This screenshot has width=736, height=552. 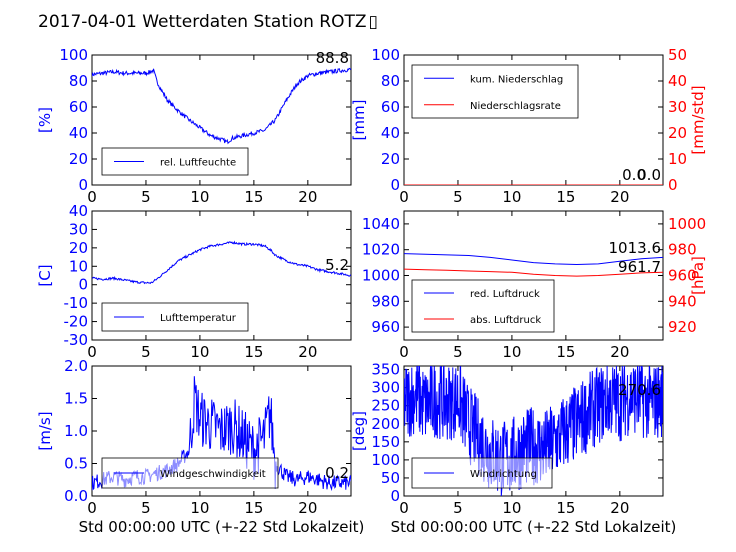 I want to click on y-tick-label: -10, so click(x=76, y=303).